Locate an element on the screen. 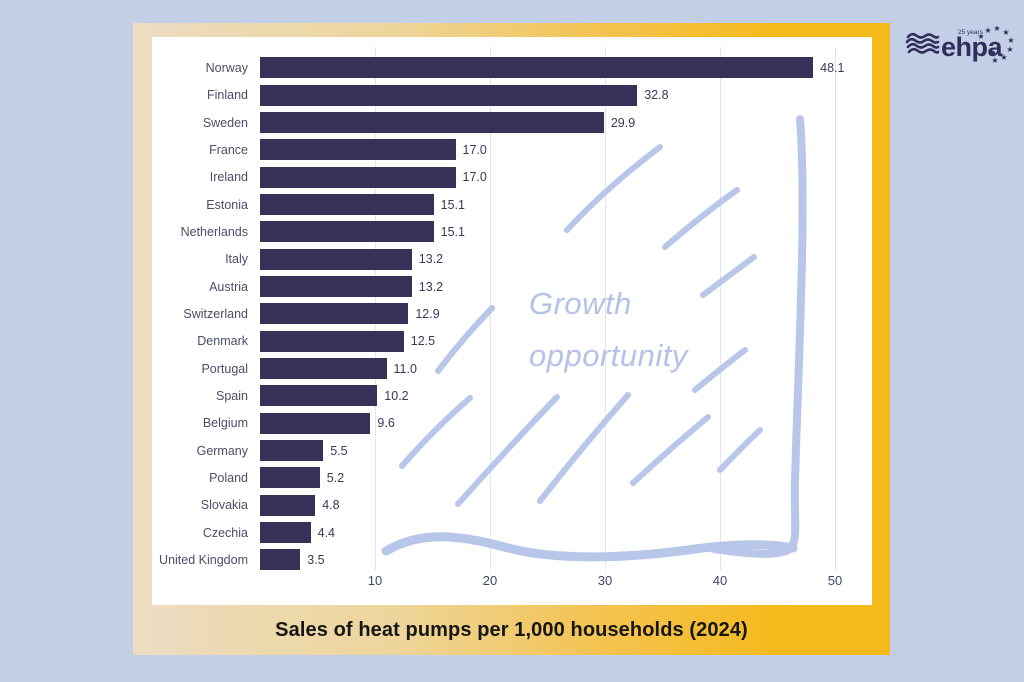 This screenshot has height=682, width=1024. value-label: 5.2 is located at coordinates (335, 477).